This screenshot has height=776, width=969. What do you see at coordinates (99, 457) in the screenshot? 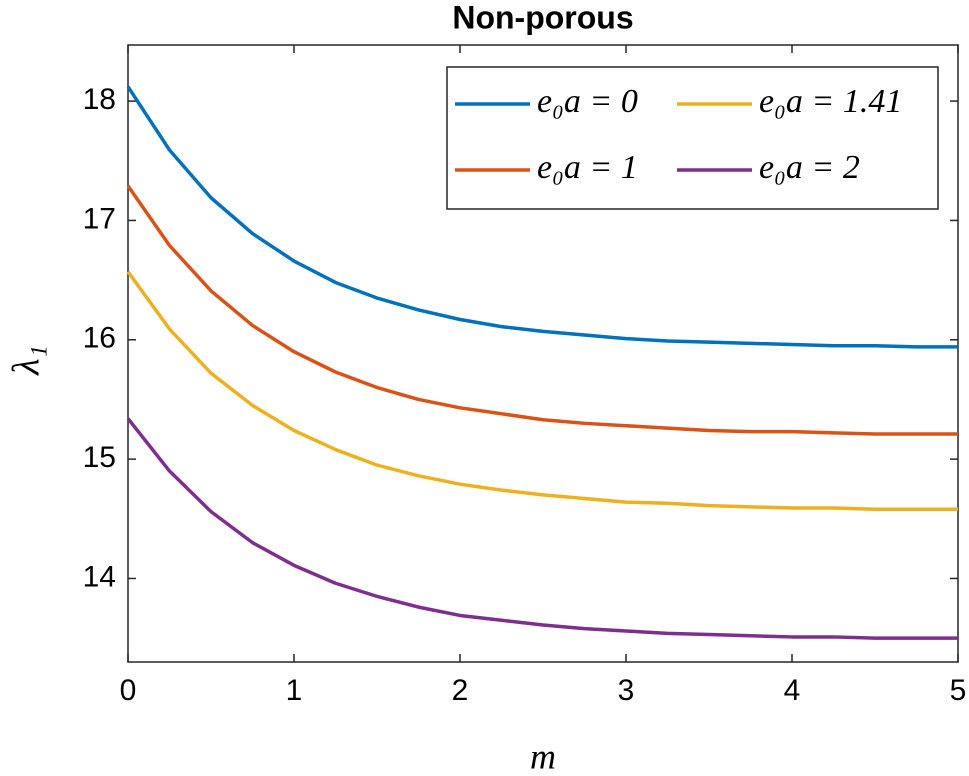
I see `y-tick-label: 15` at bounding box center [99, 457].